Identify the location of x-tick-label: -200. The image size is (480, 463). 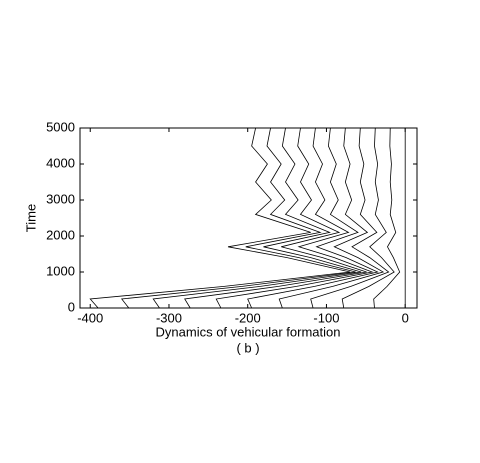
(248, 317).